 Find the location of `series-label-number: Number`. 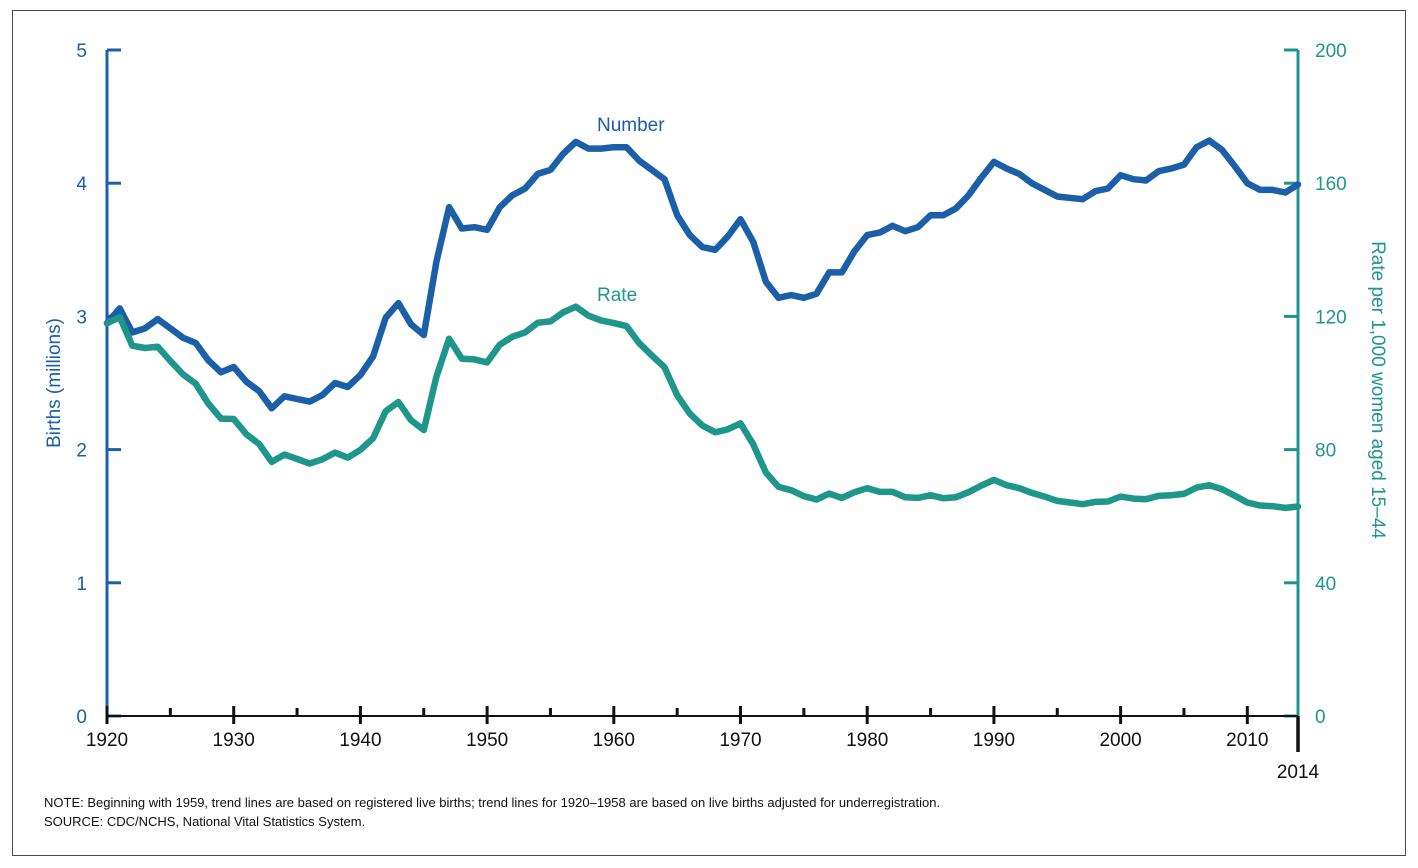

series-label-number: Number is located at coordinates (631, 125).